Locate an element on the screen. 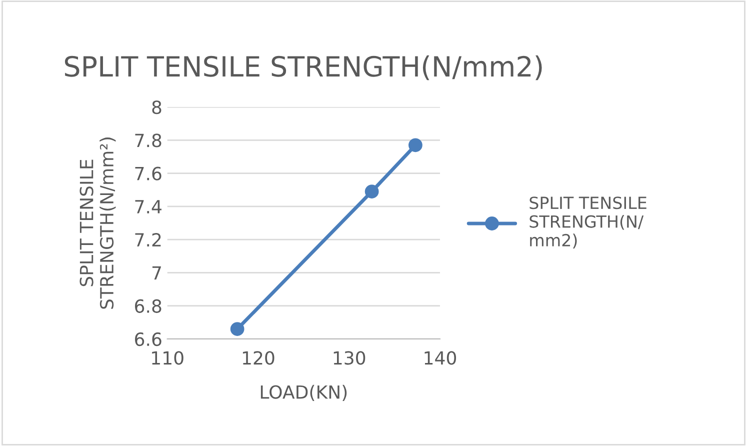 Image resolution: width=747 pixels, height=446 pixels. x-tick-label: 140 is located at coordinates (440, 358).